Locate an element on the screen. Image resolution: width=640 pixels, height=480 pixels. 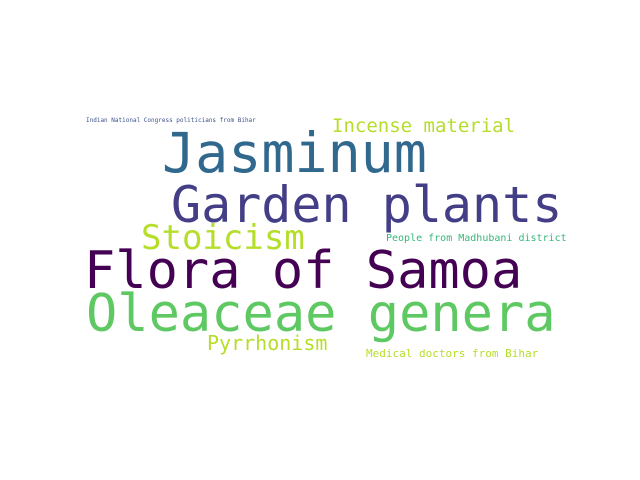
word-medical-doctors-from-bihar: Medical doctors from Bihar is located at coordinates (452, 353).